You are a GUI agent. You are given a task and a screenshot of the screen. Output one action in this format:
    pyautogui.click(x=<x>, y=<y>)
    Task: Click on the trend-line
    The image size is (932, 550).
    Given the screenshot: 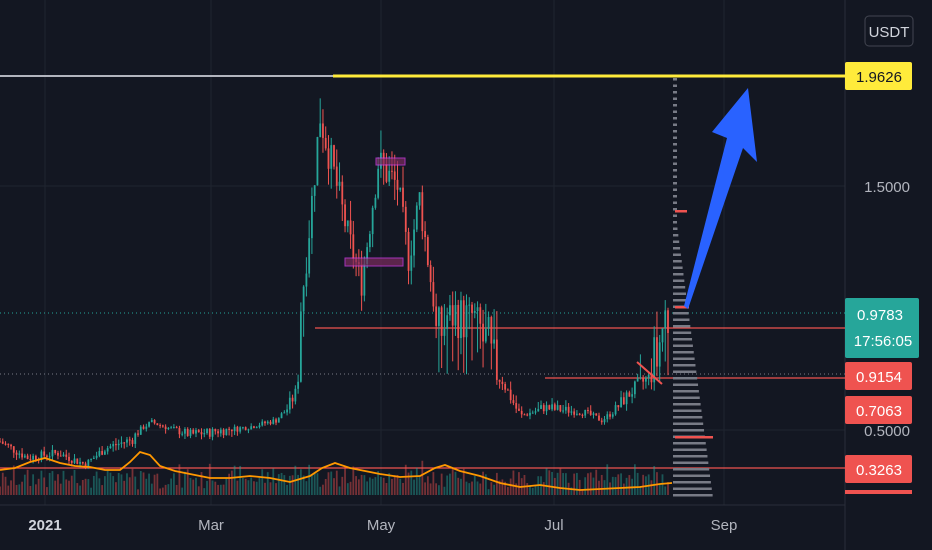 What is the action you would take?
    pyautogui.click(x=649, y=373)
    